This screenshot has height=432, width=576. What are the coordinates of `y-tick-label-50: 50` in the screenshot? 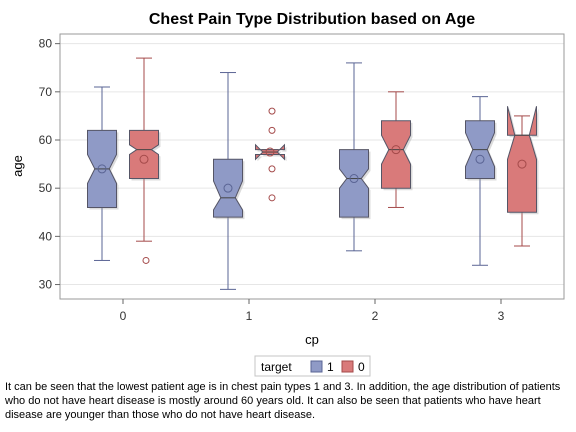 It's located at (46, 188).